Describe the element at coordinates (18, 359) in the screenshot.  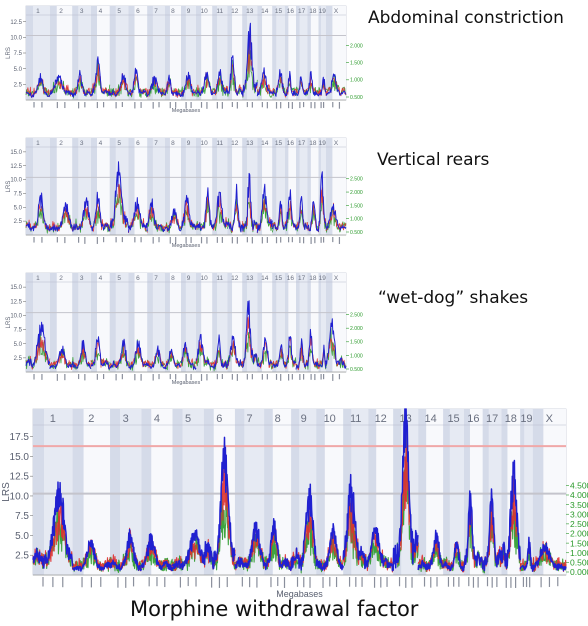
I see `y-tick-label: 2.5` at that location.